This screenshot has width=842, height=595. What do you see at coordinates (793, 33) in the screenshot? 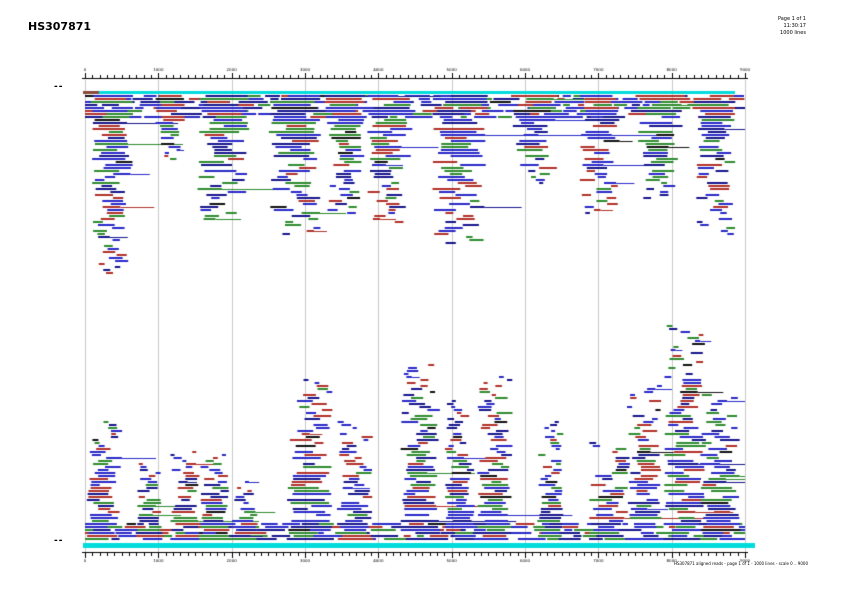
I see `page-info-lines: 1000 lines` at bounding box center [793, 33].